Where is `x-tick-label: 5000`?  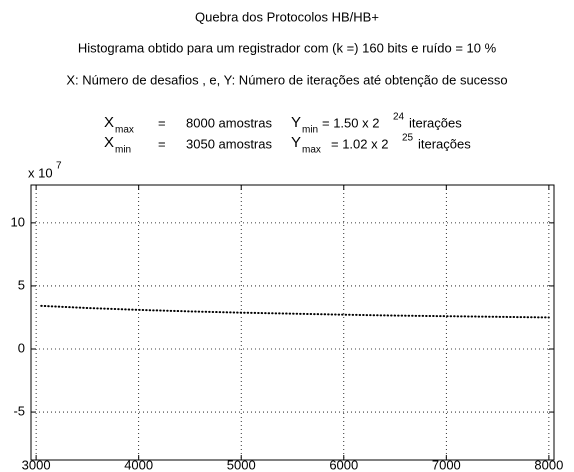 x-tick-label: 5000 is located at coordinates (241, 464).